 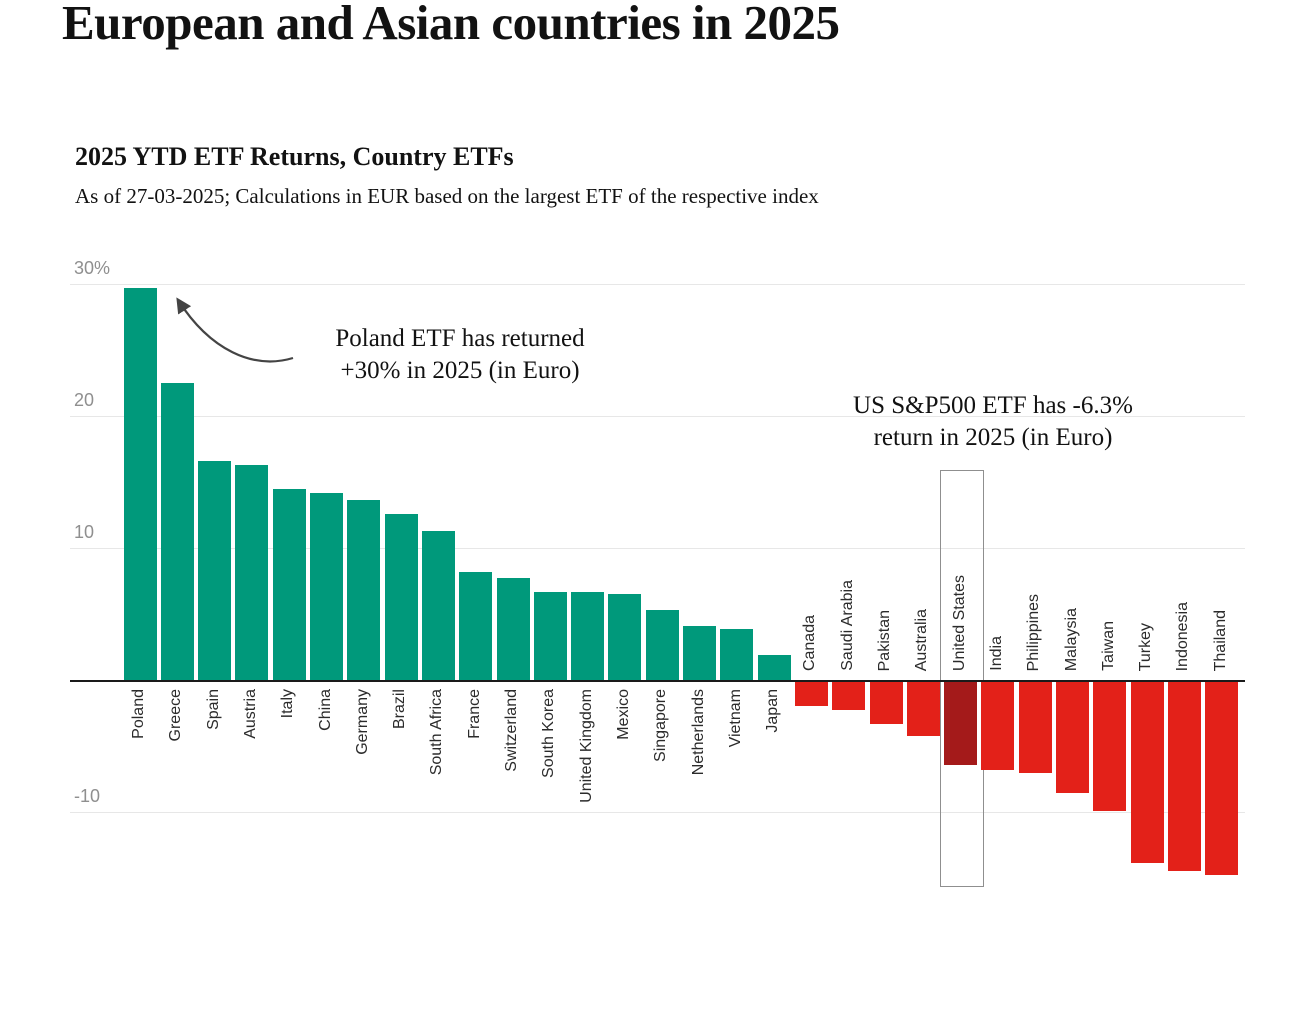 I want to click on bar-singapore, so click(x=662, y=645).